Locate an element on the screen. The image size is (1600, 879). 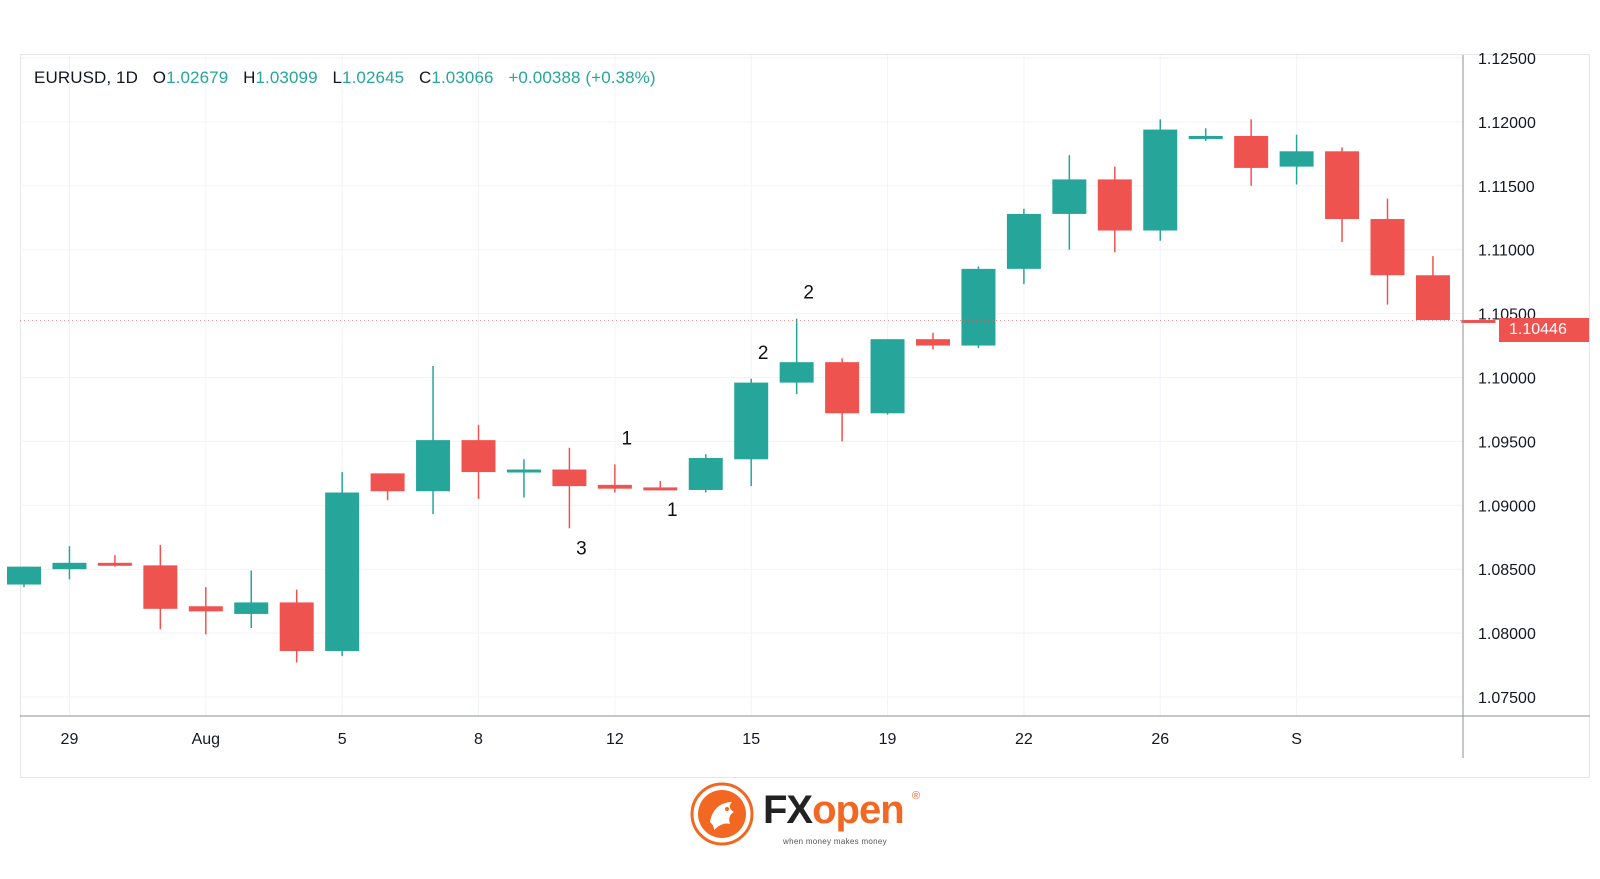
wave-label: 3 is located at coordinates (581, 548).